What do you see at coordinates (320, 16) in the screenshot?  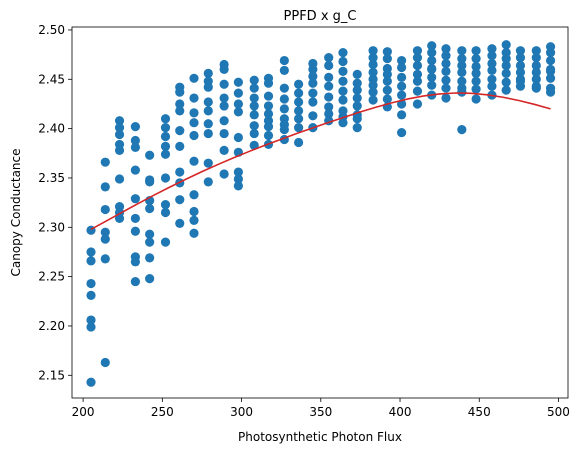 I see `chart-title: PPFD x g_C` at bounding box center [320, 16].